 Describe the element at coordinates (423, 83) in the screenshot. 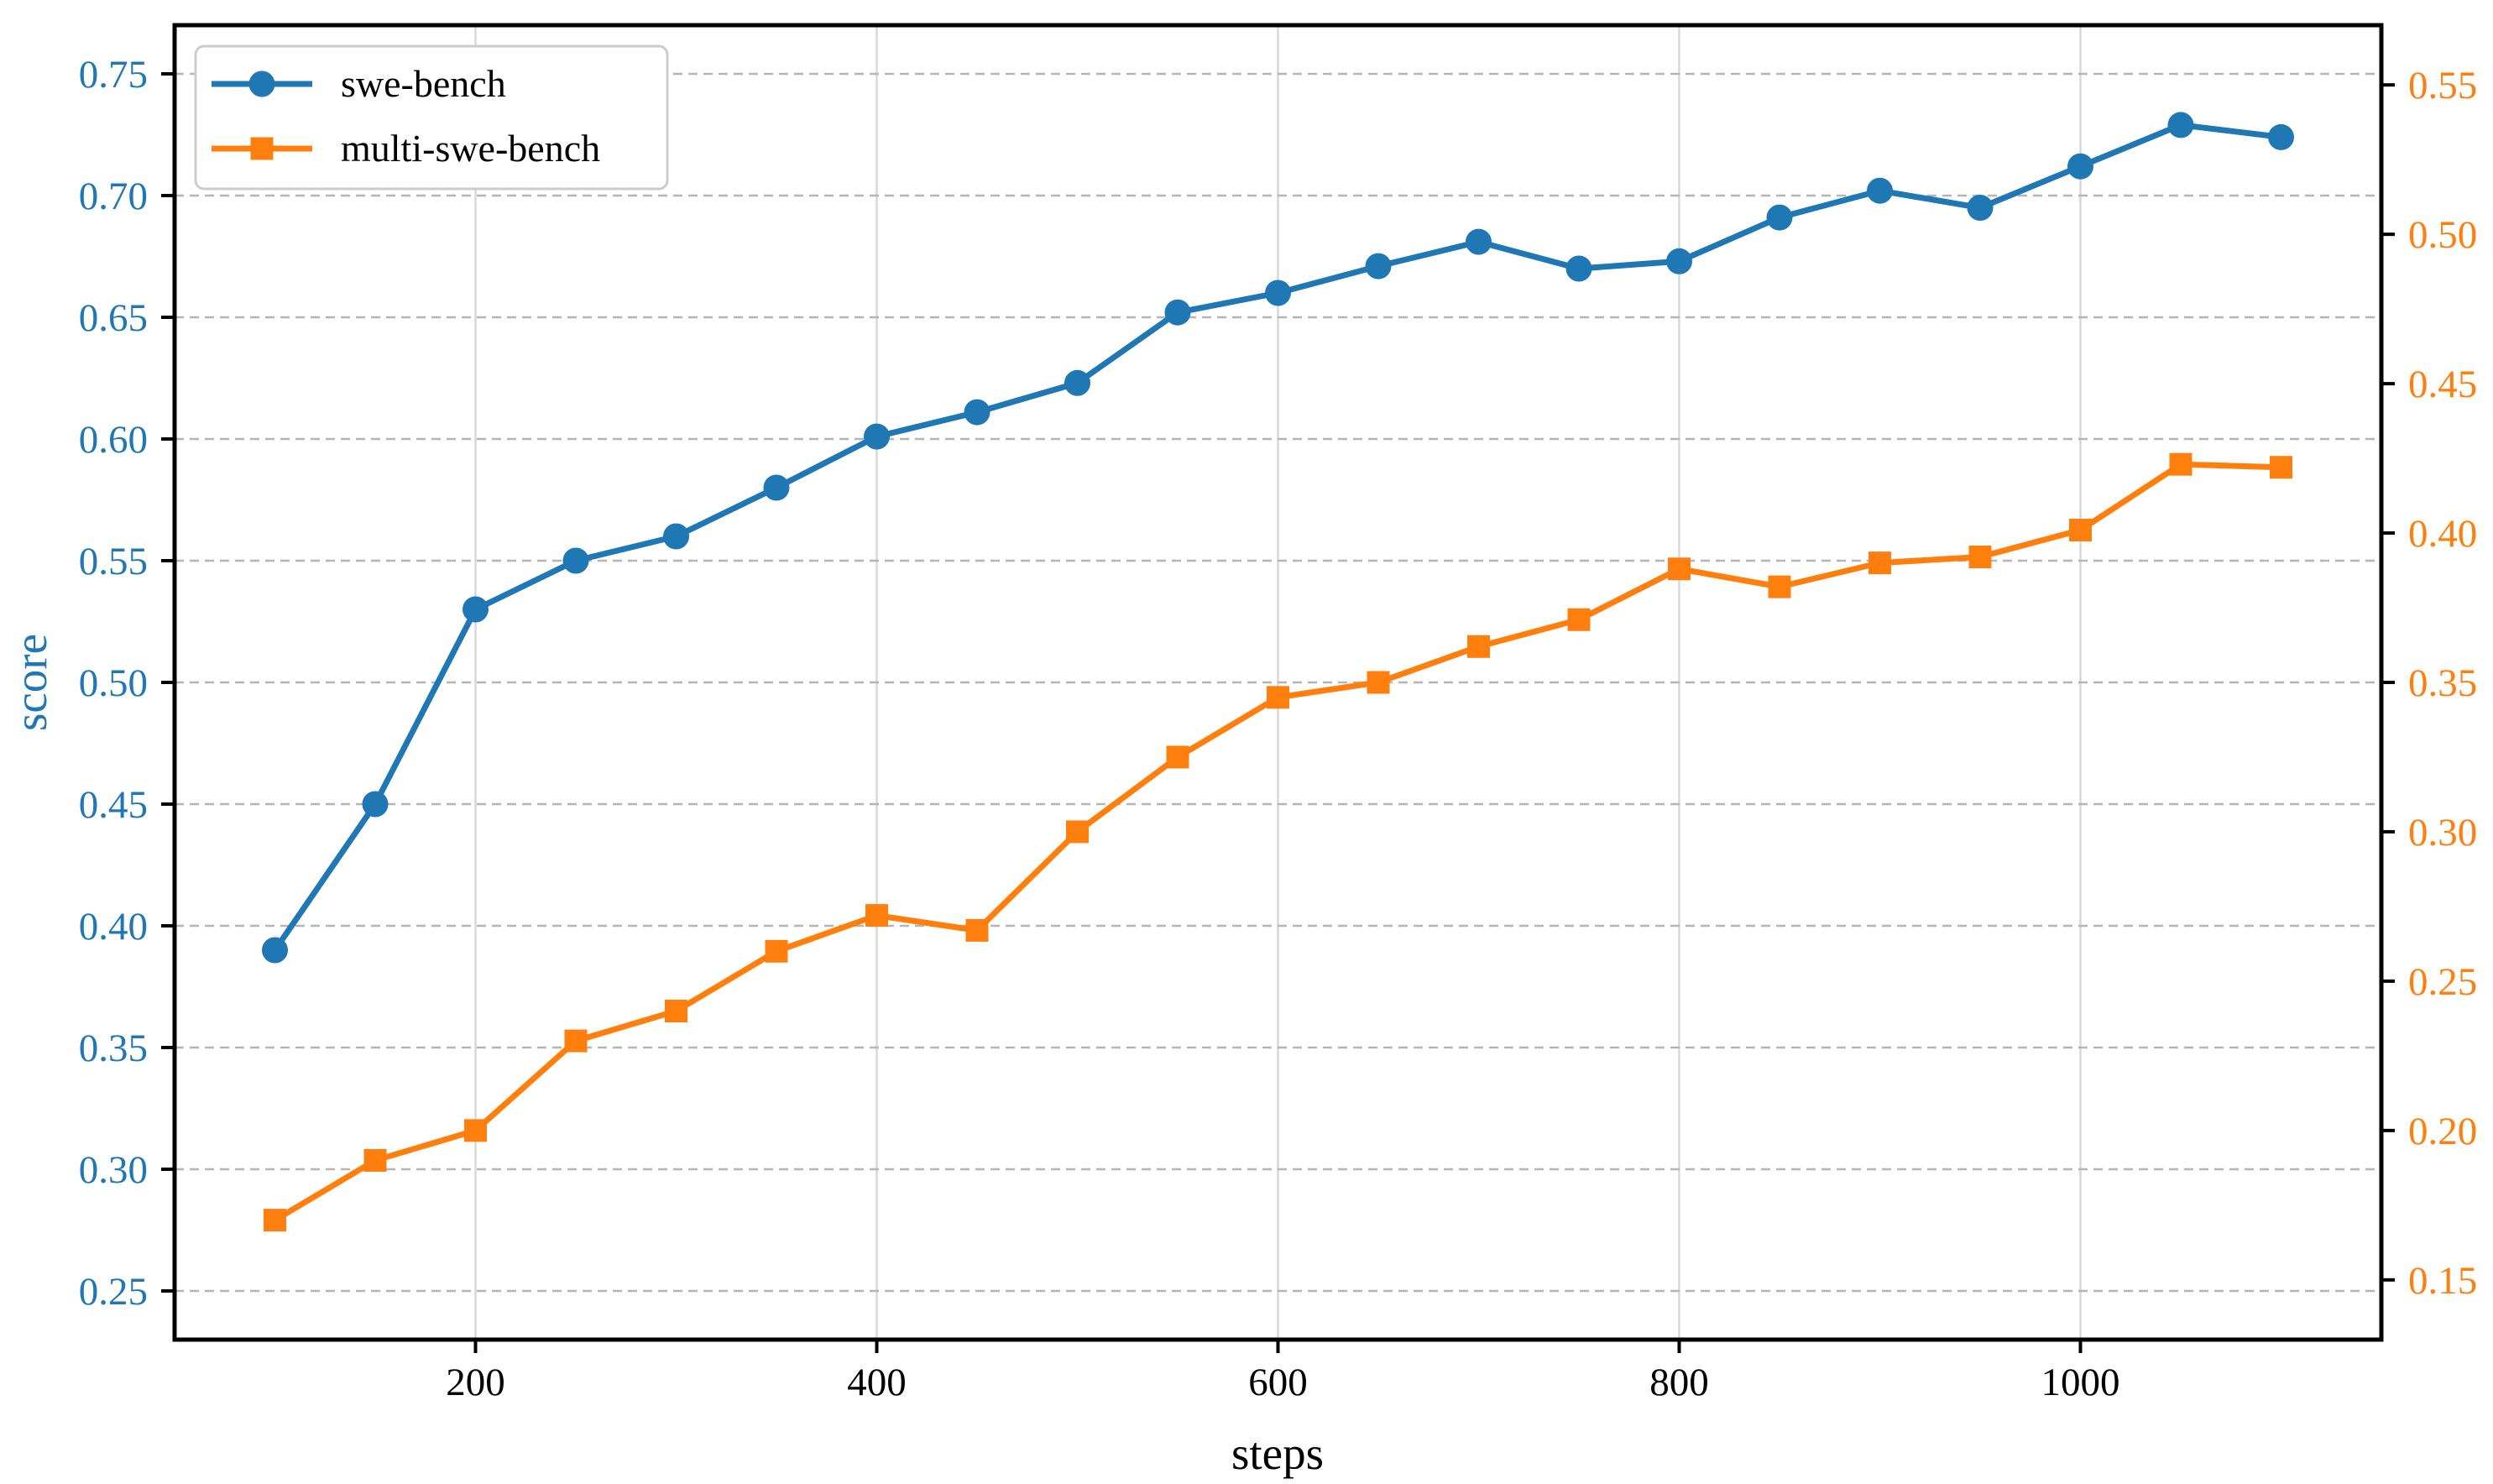

I see `legend-label: swe-bench` at that location.